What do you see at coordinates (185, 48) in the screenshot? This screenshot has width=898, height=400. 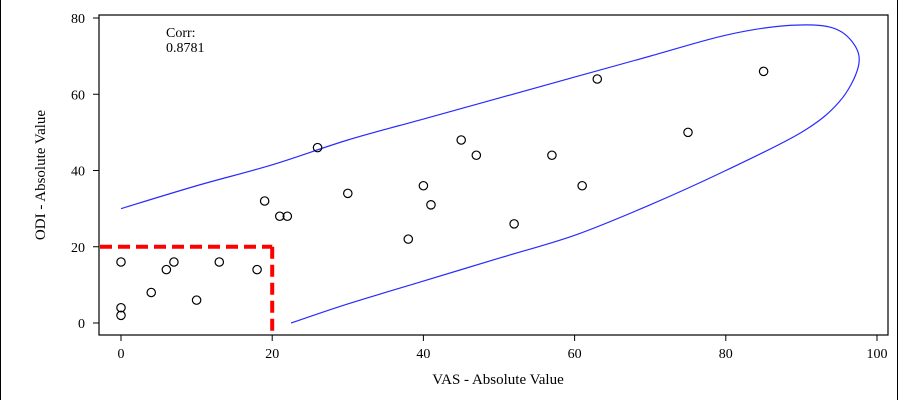 I see `corr-value: 0.8781` at bounding box center [185, 48].